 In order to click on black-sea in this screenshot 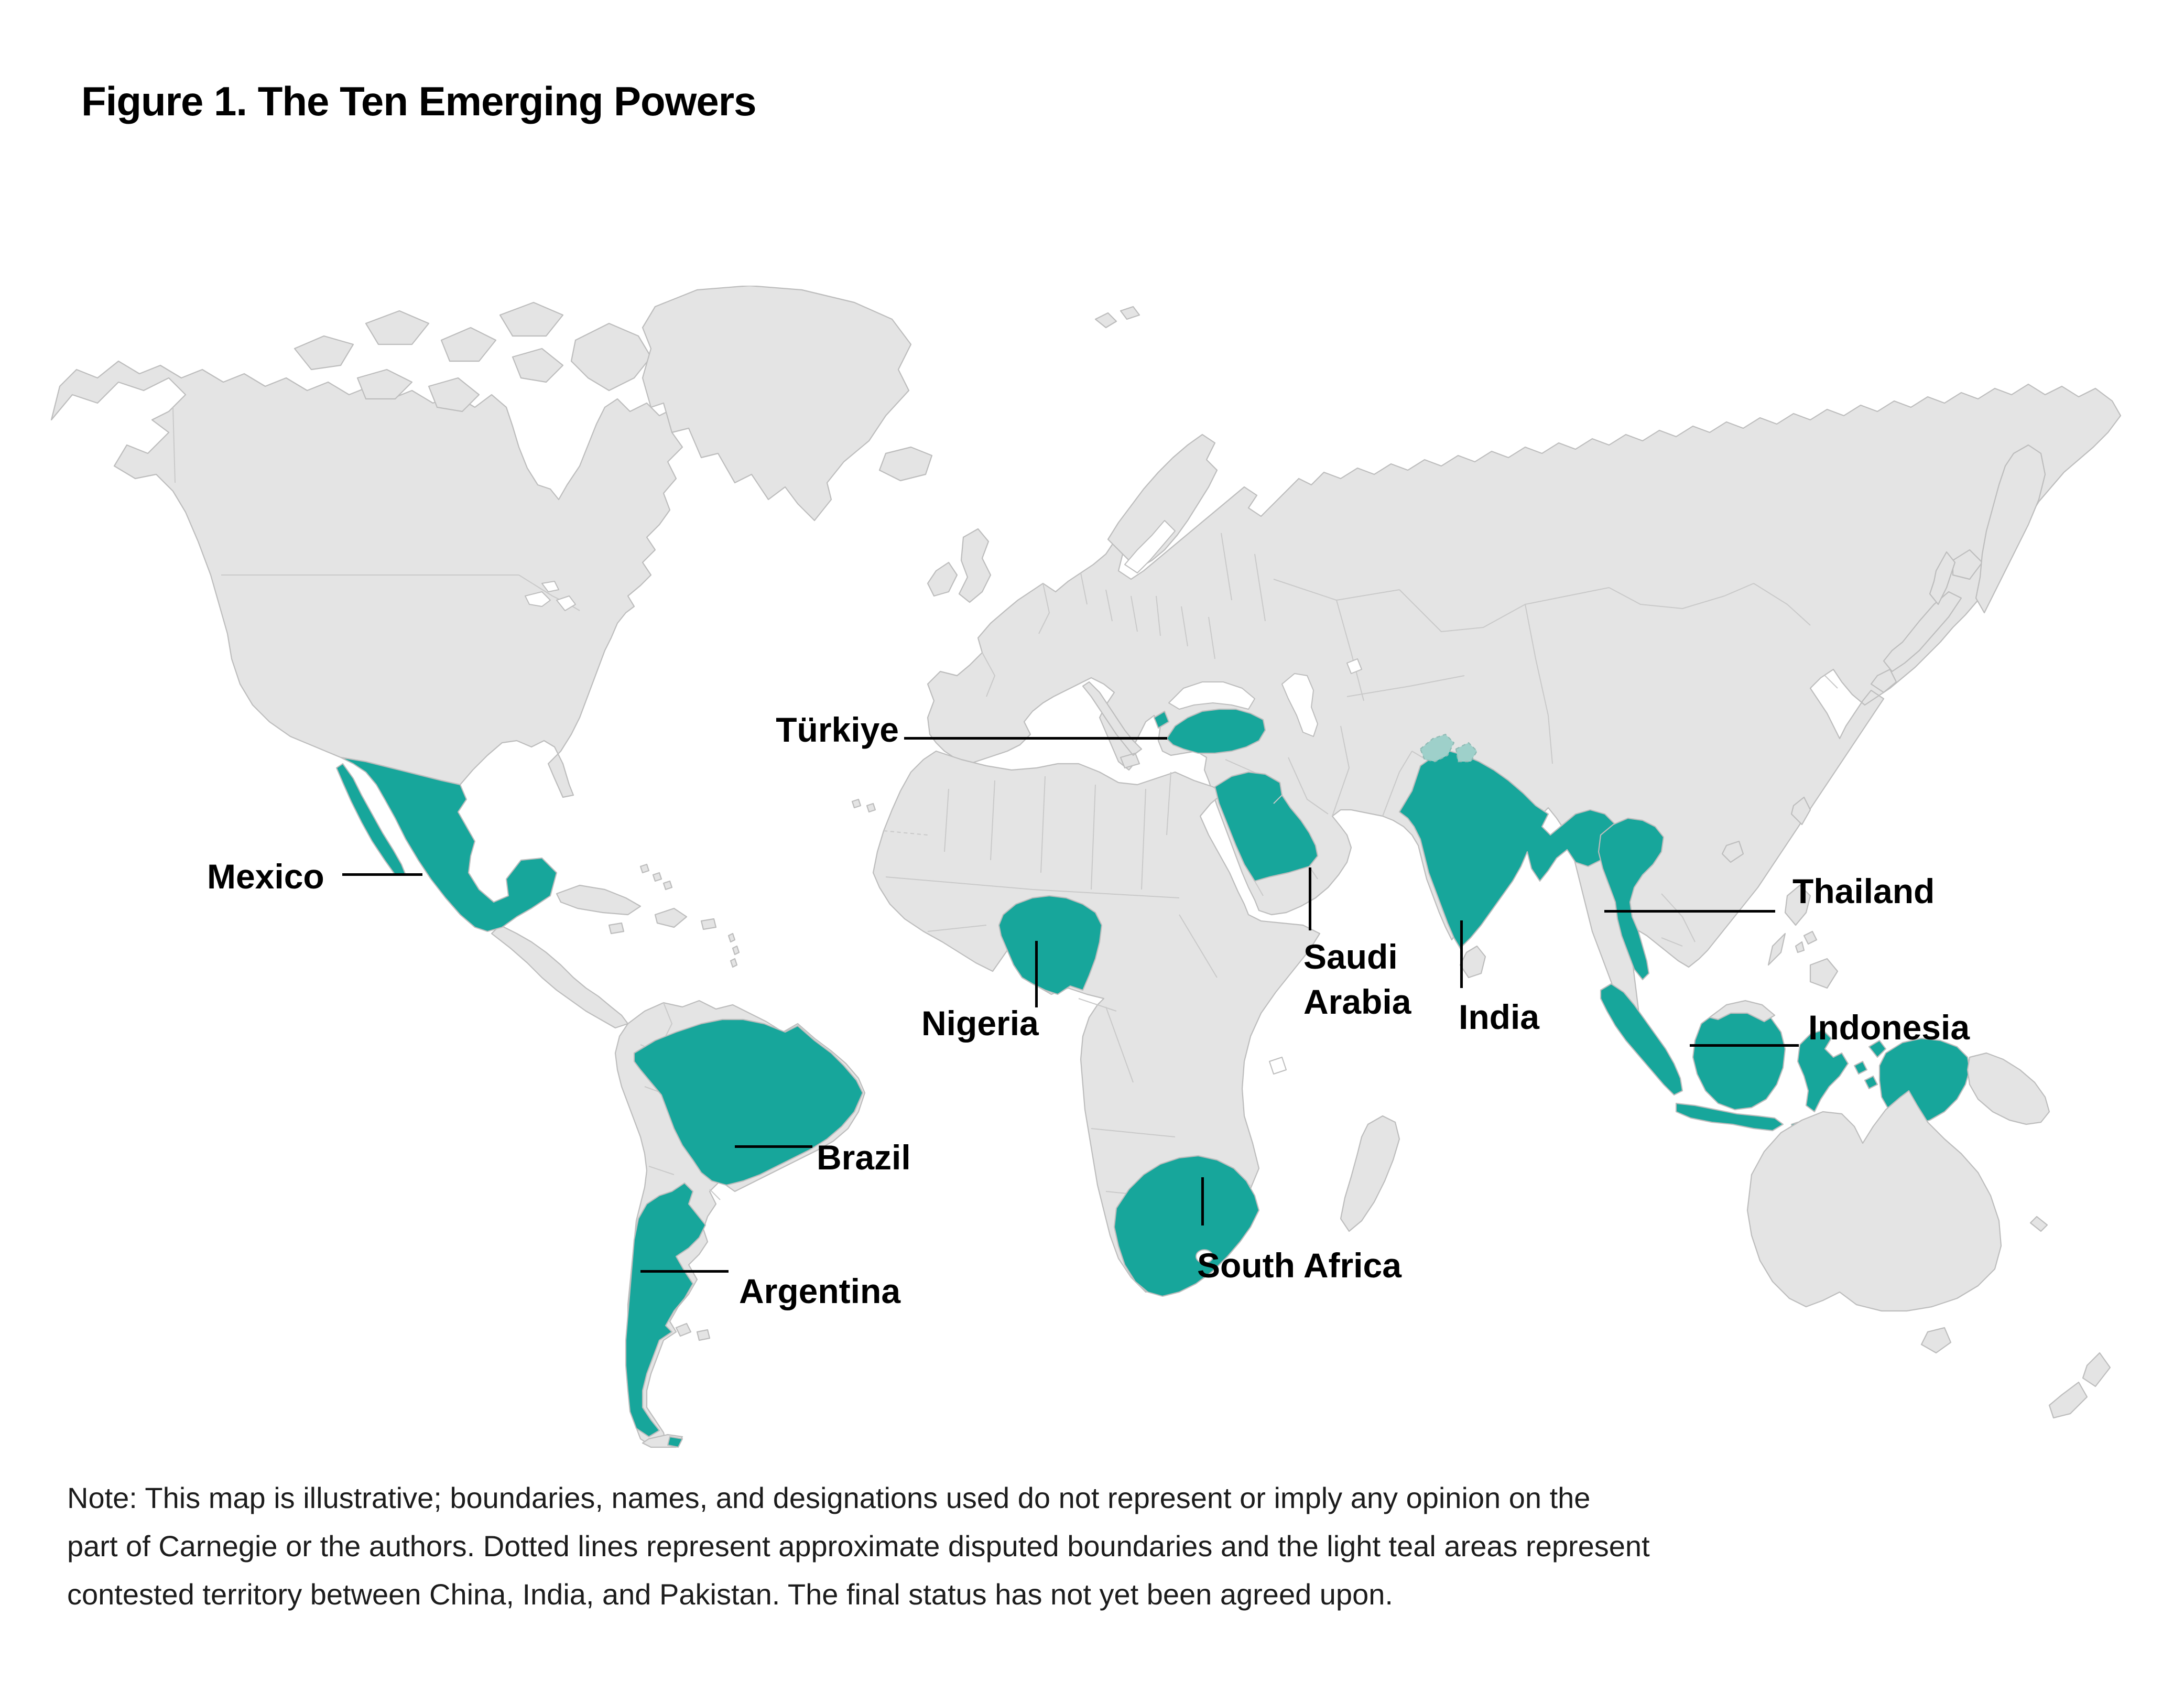, I will do `click(1211, 695)`.